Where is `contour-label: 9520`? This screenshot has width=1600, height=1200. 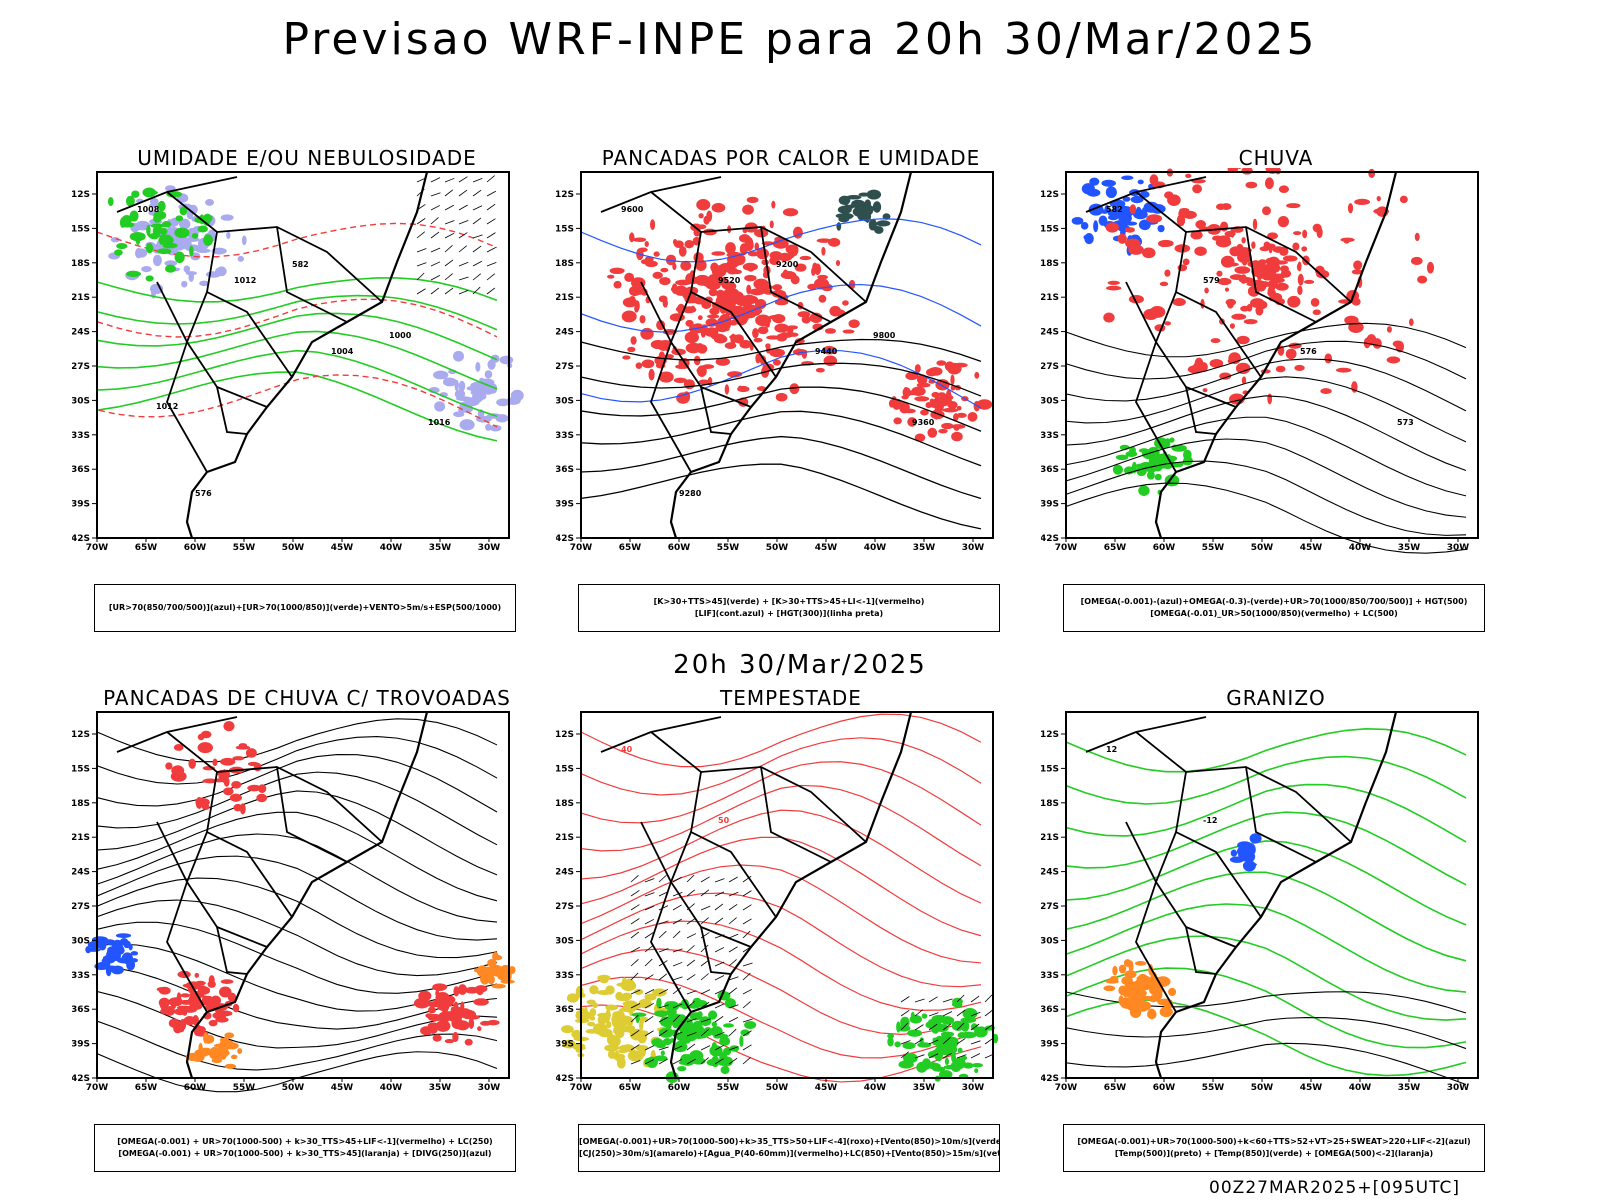 contour-label: 9520 is located at coordinates (729, 280).